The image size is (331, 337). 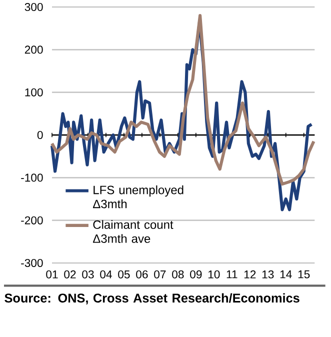 What do you see at coordinates (33, 7) in the screenshot?
I see `y-tick-label: 300` at bounding box center [33, 7].